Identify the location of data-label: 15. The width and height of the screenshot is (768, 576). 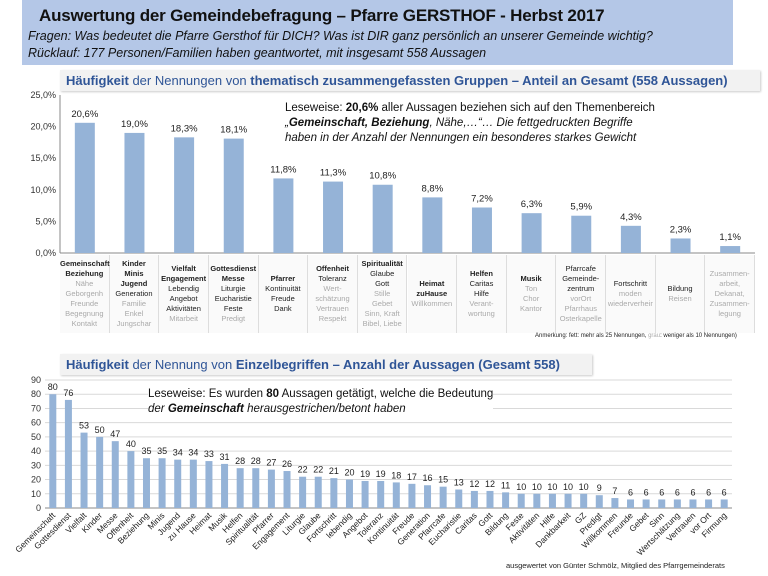
(443, 480).